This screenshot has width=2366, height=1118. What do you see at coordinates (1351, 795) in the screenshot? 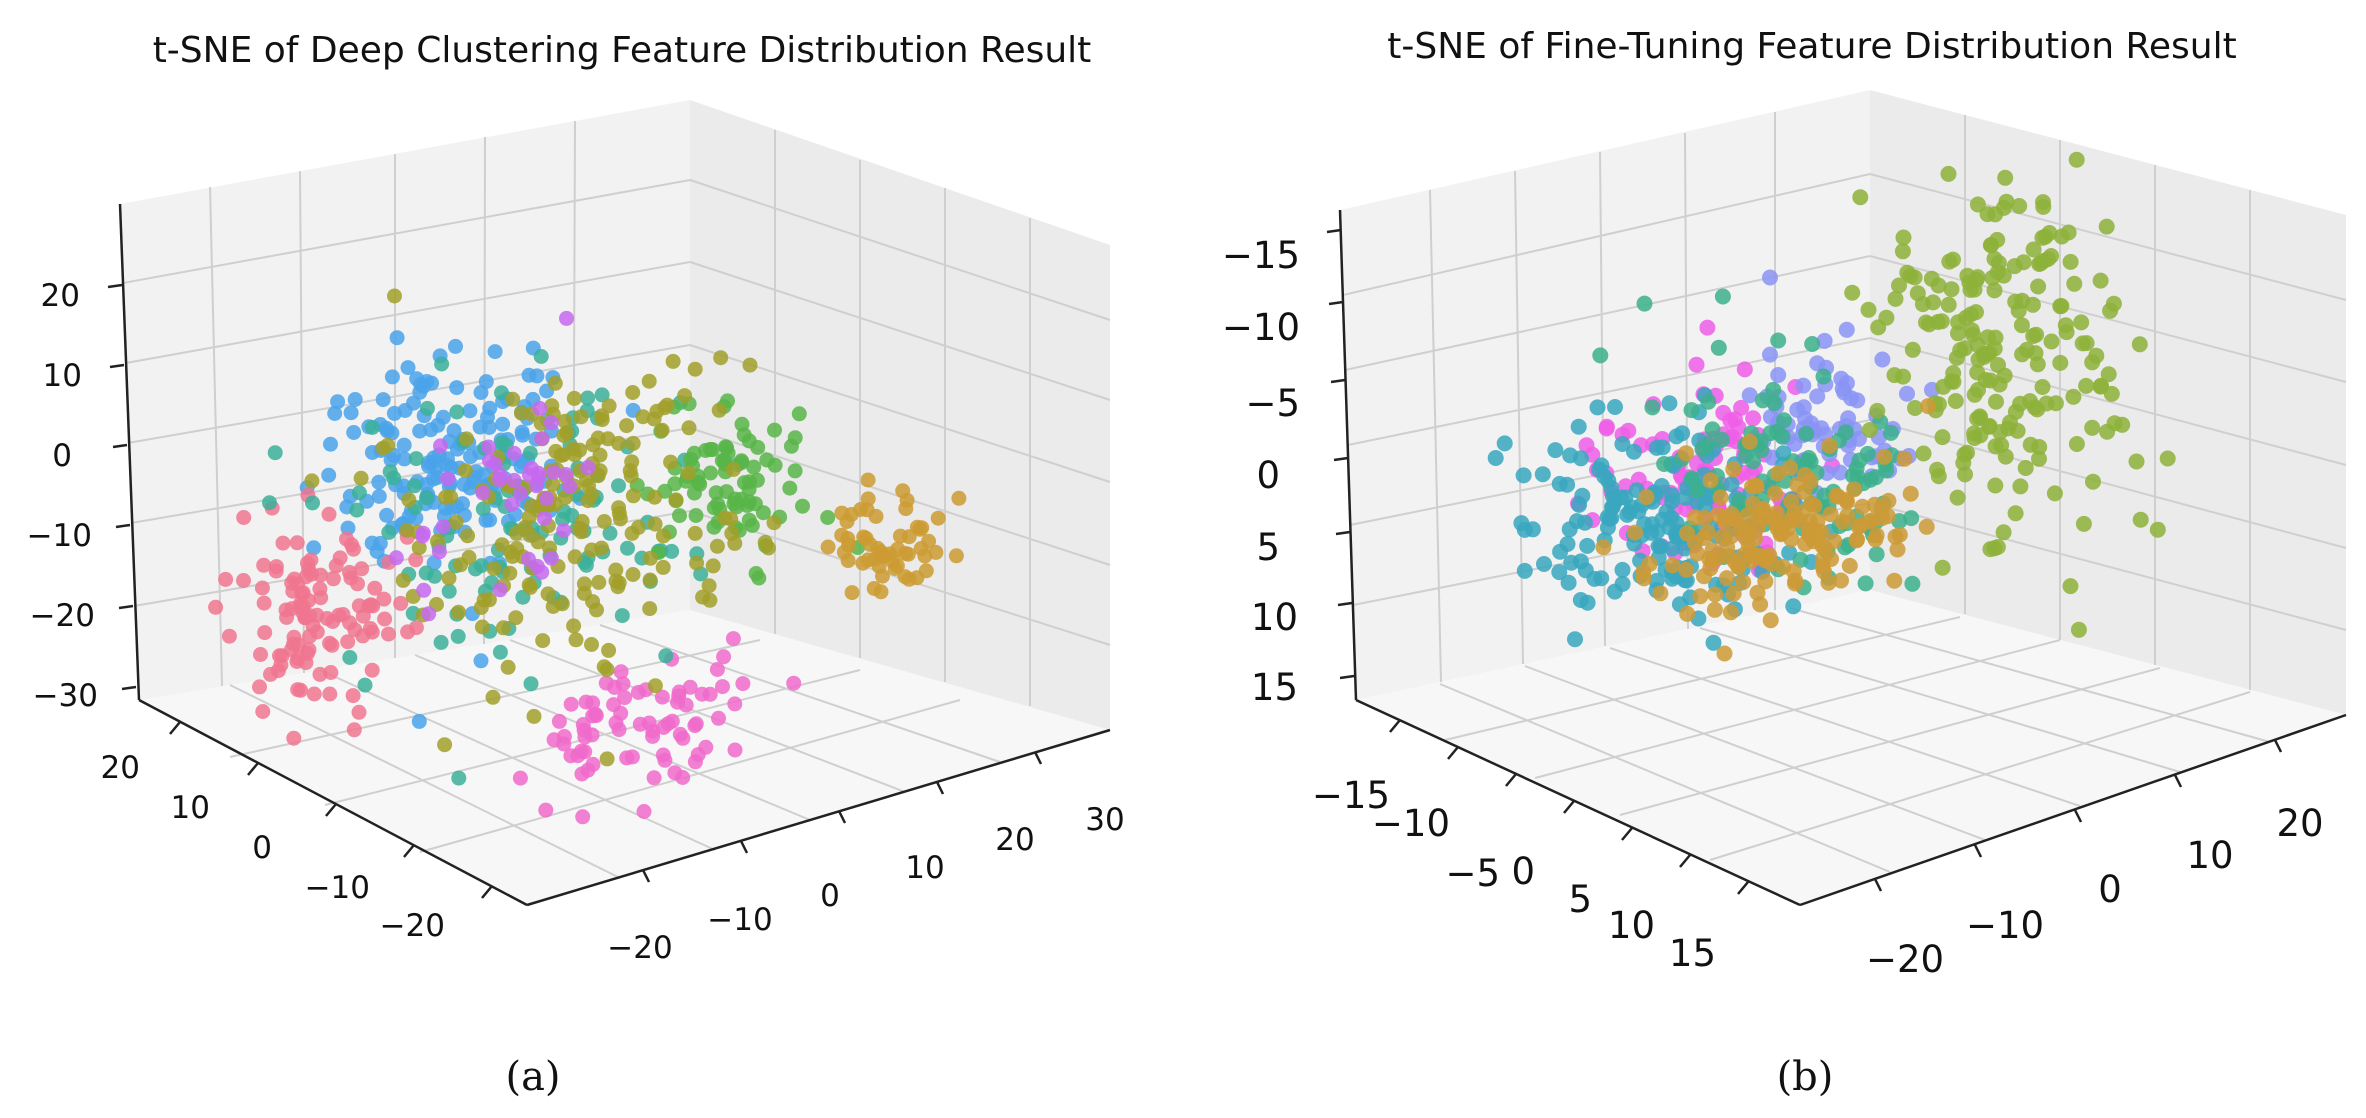
I see `chart-b-y-tick-label: −15` at bounding box center [1351, 795].